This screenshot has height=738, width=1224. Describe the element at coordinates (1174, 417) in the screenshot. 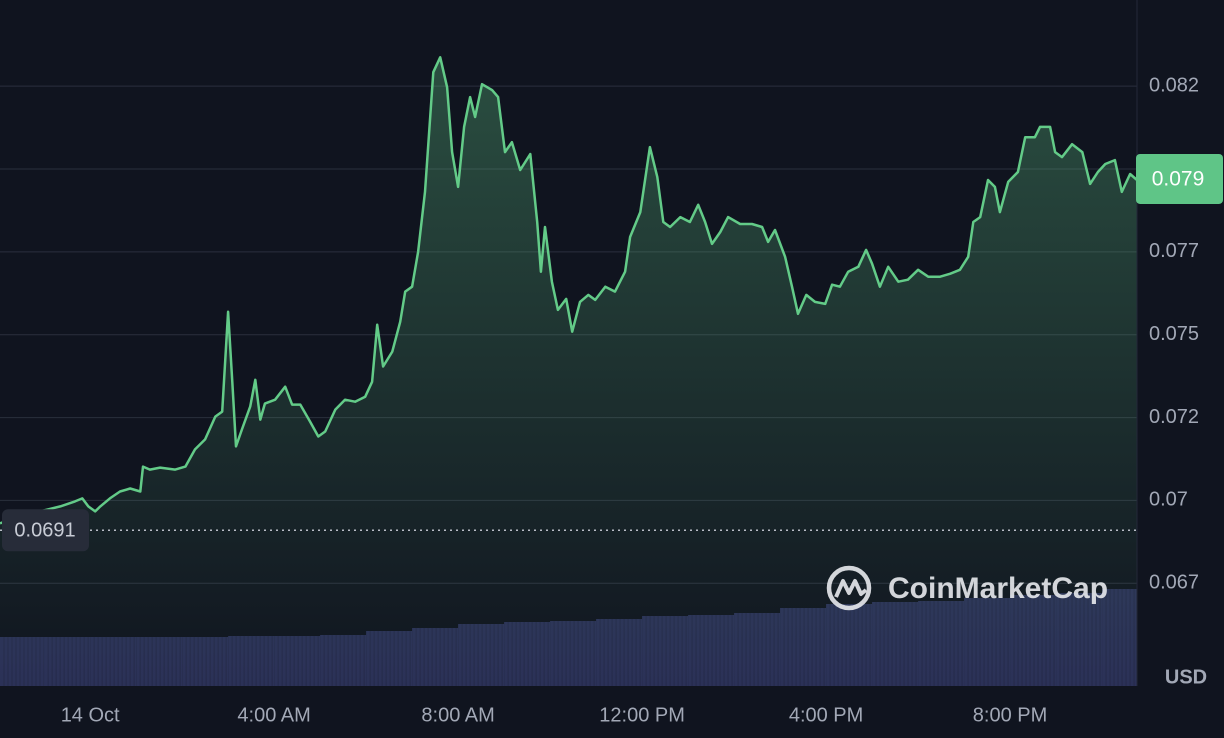

I see `y-tick-label: 0.072` at that location.